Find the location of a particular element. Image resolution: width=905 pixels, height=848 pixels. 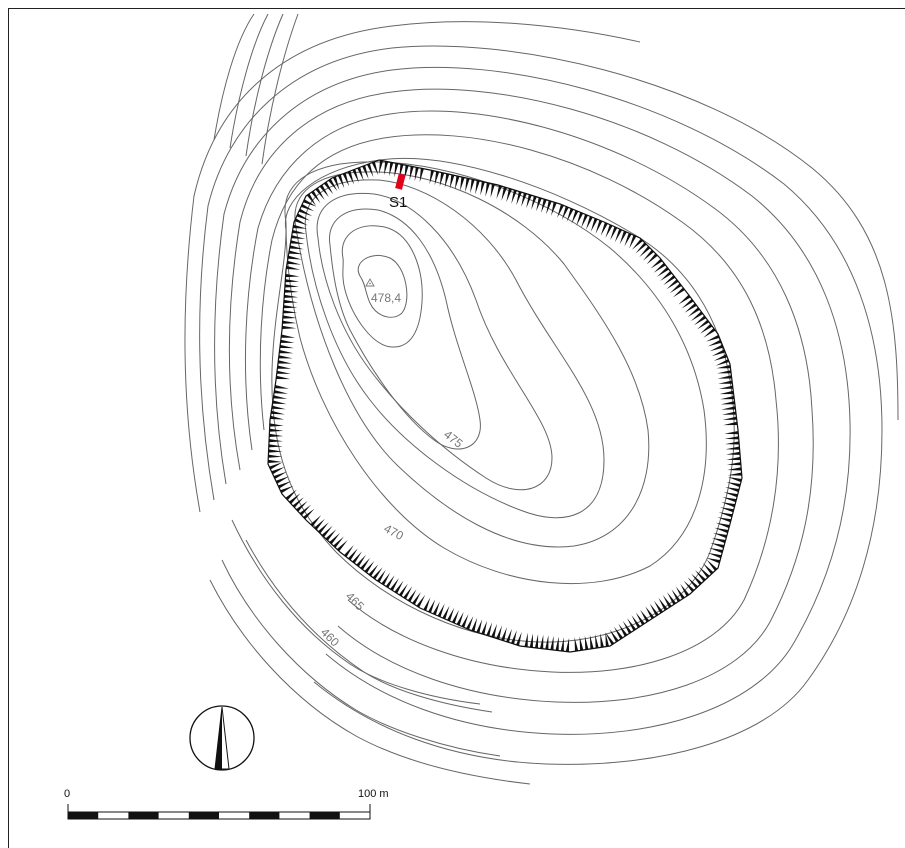

section-s1-marker is located at coordinates (400, 181).